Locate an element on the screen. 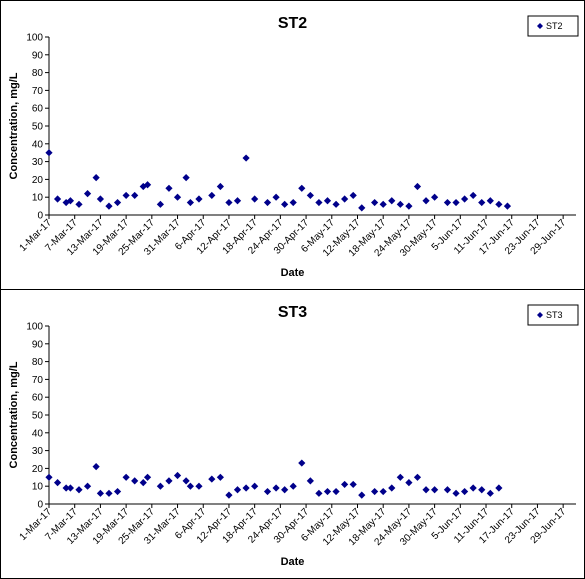 This screenshot has width=585, height=579. y-tick-label: 10 is located at coordinates (38, 487).